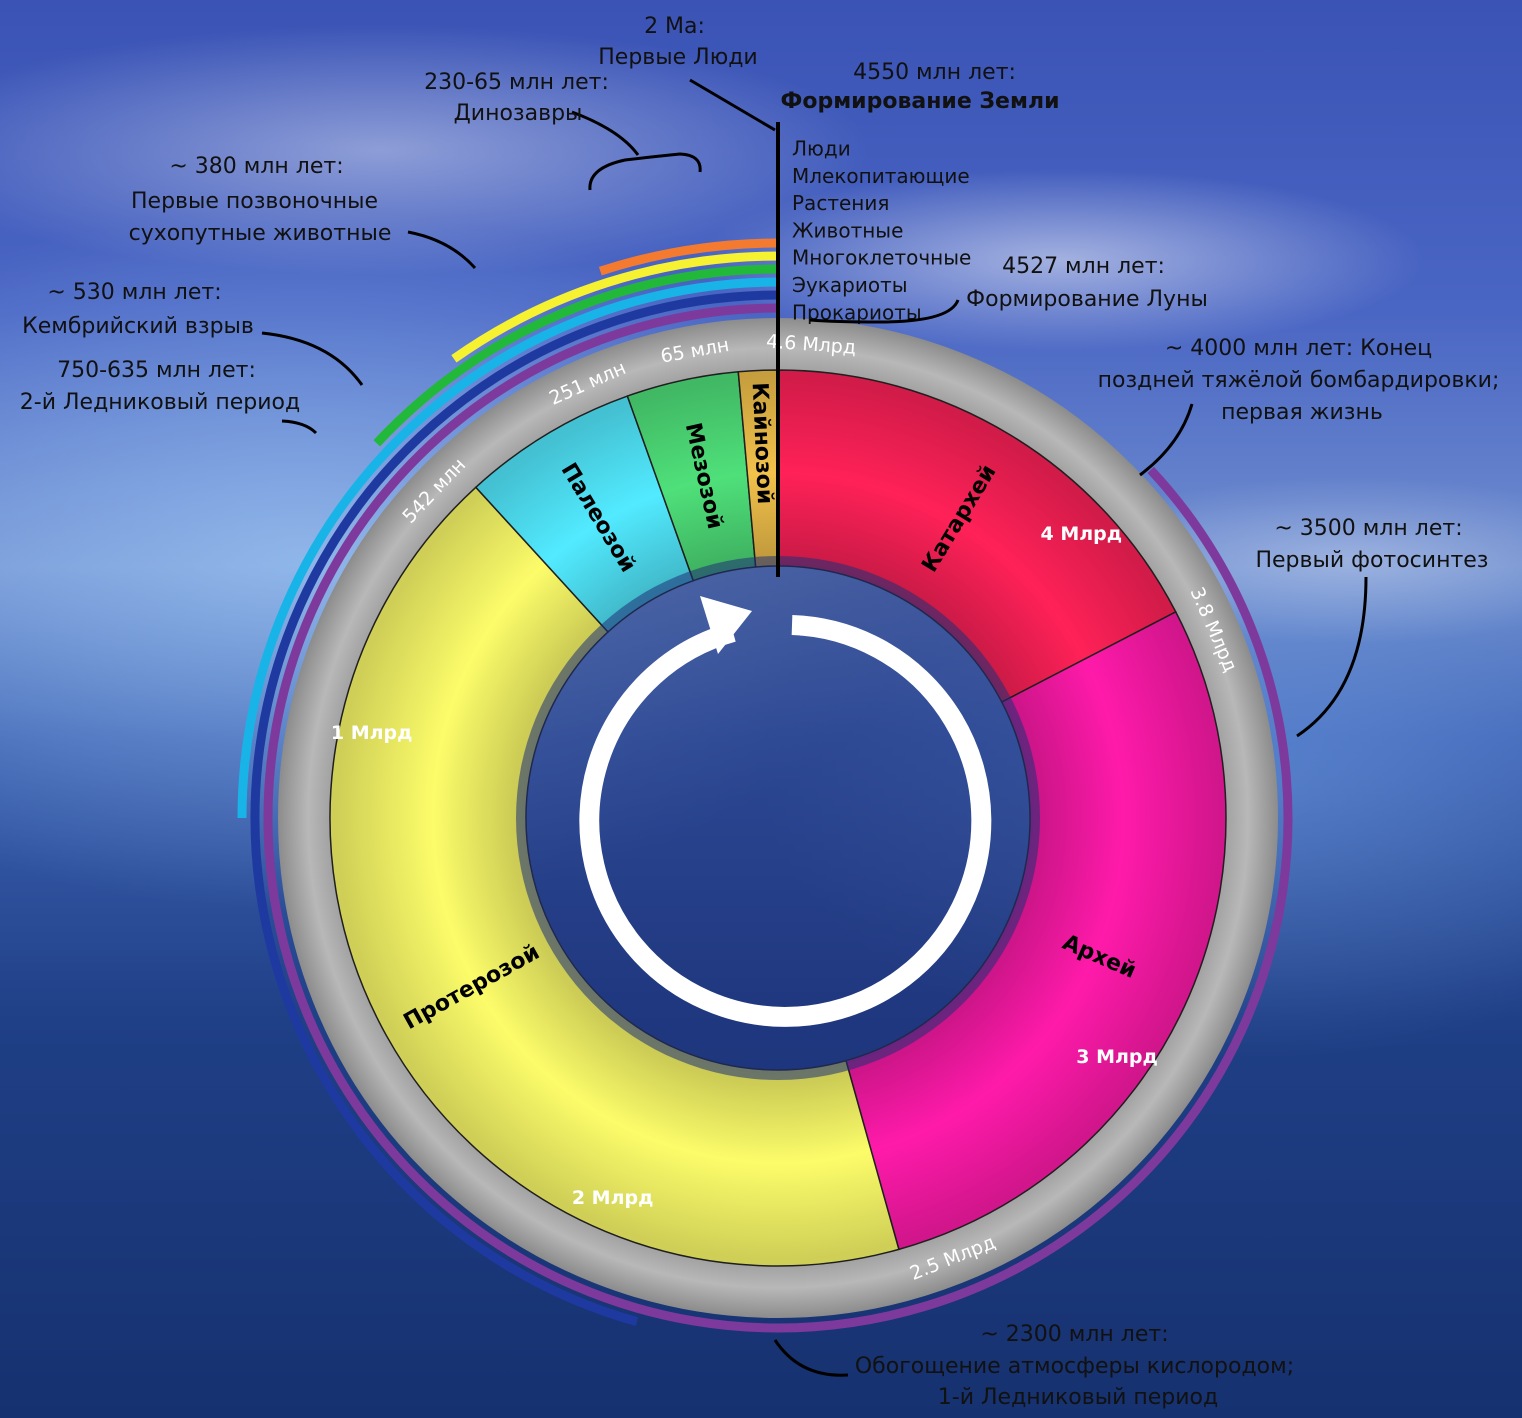 The width and height of the screenshot is (1522, 1418). What do you see at coordinates (1083, 266) in the screenshot?
I see `annotation-line: 4527 млн лет:` at bounding box center [1083, 266].